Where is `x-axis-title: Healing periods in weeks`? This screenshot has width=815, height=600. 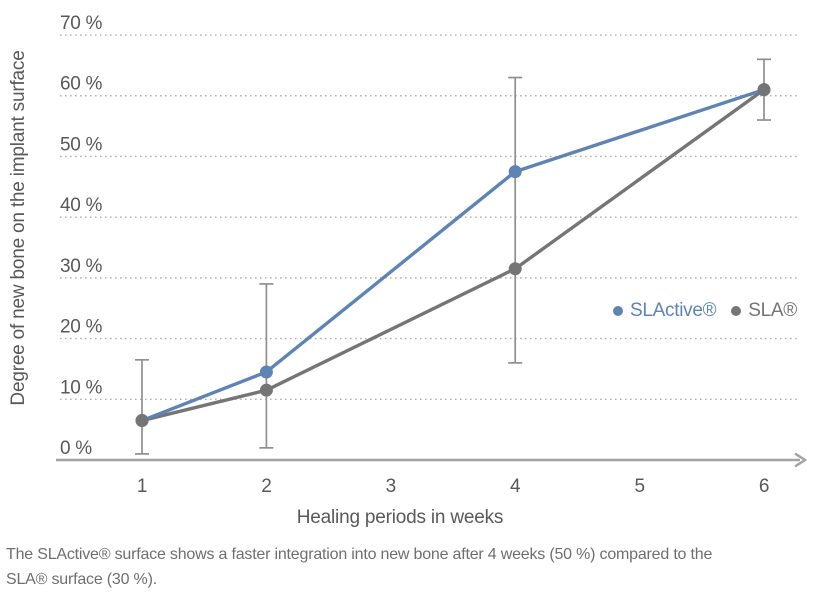 x-axis-title: Healing periods in weeks is located at coordinates (400, 517).